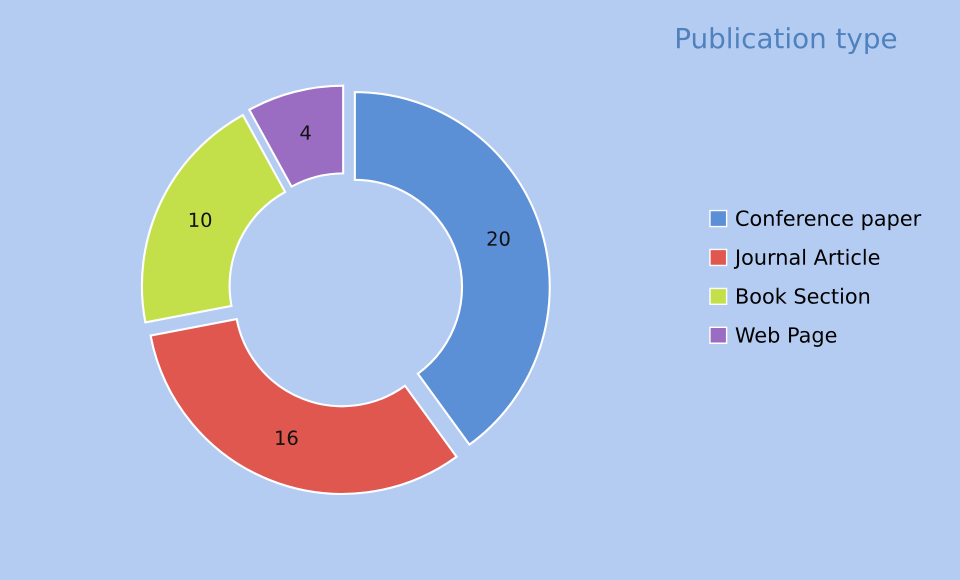 This screenshot has height=580, width=960. What do you see at coordinates (287, 438) in the screenshot?
I see `data-label: 16` at bounding box center [287, 438].